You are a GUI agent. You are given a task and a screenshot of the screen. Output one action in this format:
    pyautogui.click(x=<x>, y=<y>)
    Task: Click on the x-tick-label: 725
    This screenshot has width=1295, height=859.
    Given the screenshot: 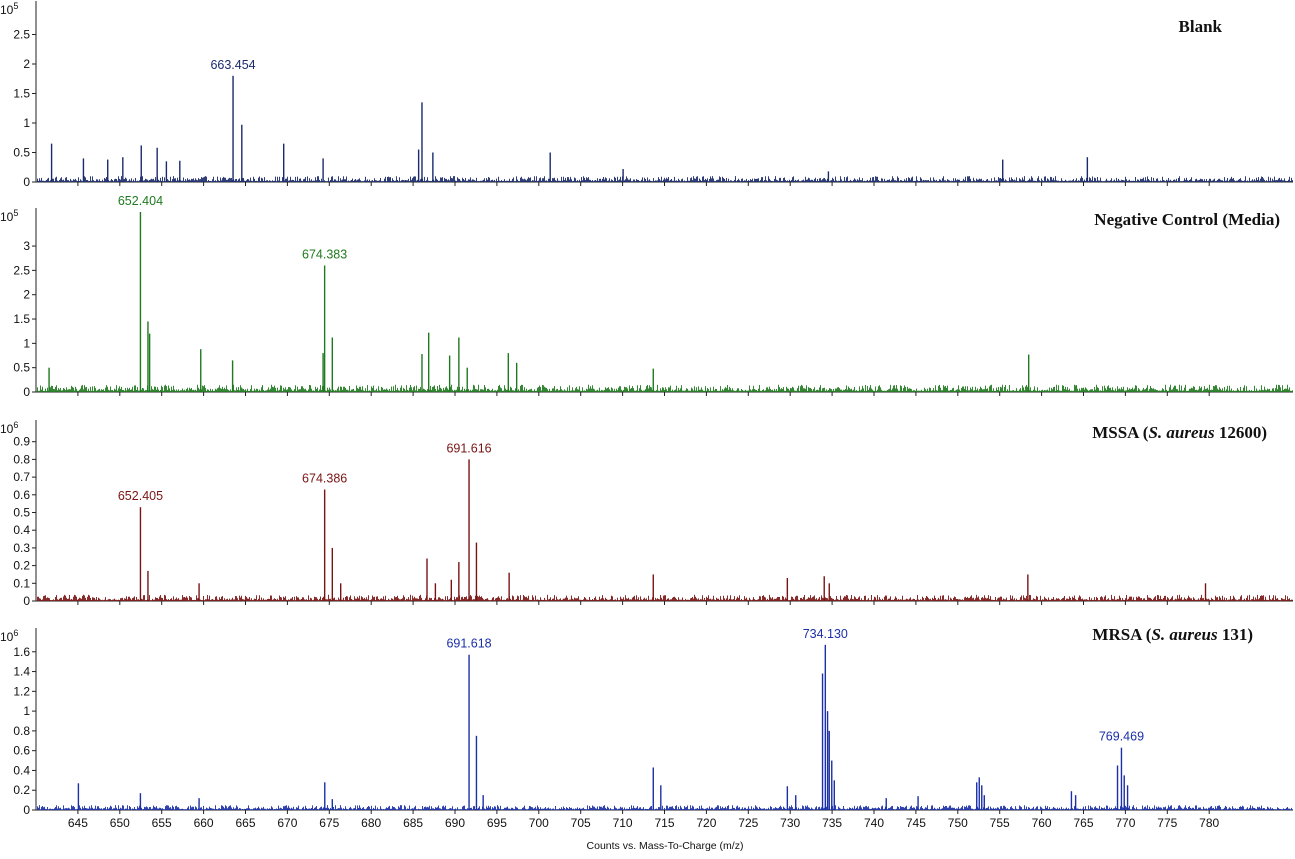 What is the action you would take?
    pyautogui.click(x=748, y=823)
    